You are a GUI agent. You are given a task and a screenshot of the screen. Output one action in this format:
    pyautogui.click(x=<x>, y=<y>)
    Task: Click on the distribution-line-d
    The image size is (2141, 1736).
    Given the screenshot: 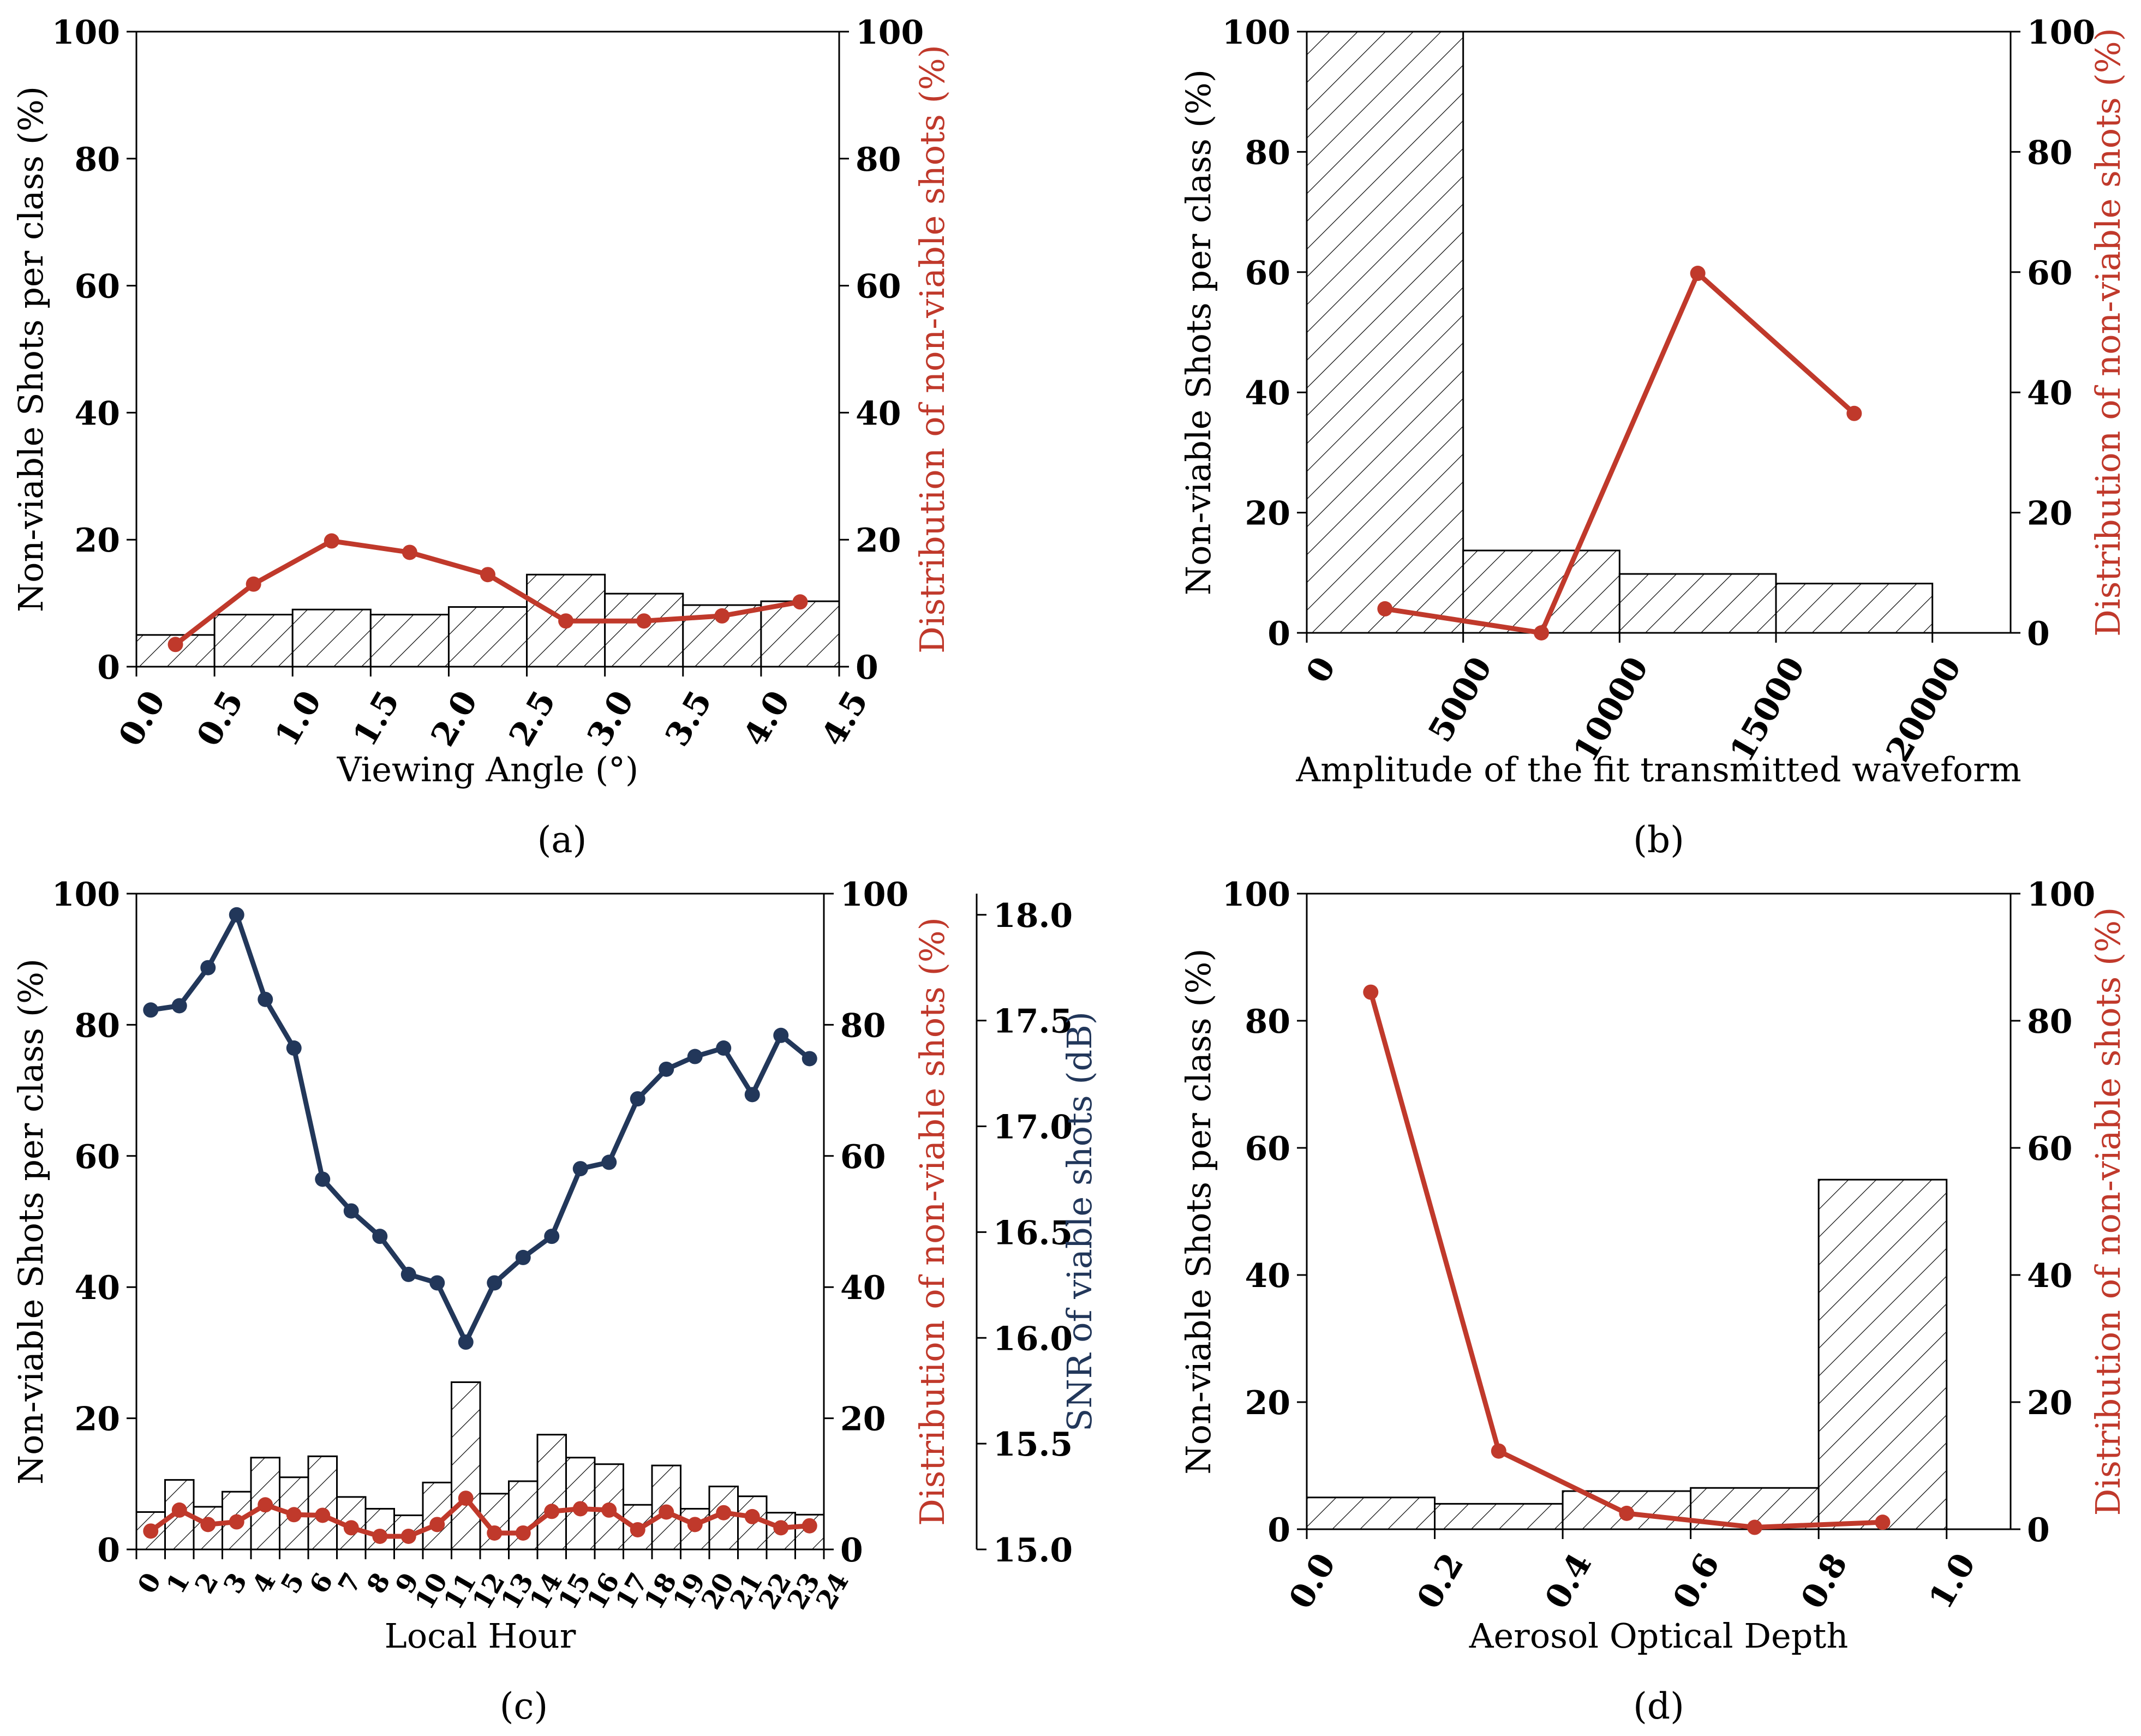 What is the action you would take?
    pyautogui.click(x=1625, y=1261)
    